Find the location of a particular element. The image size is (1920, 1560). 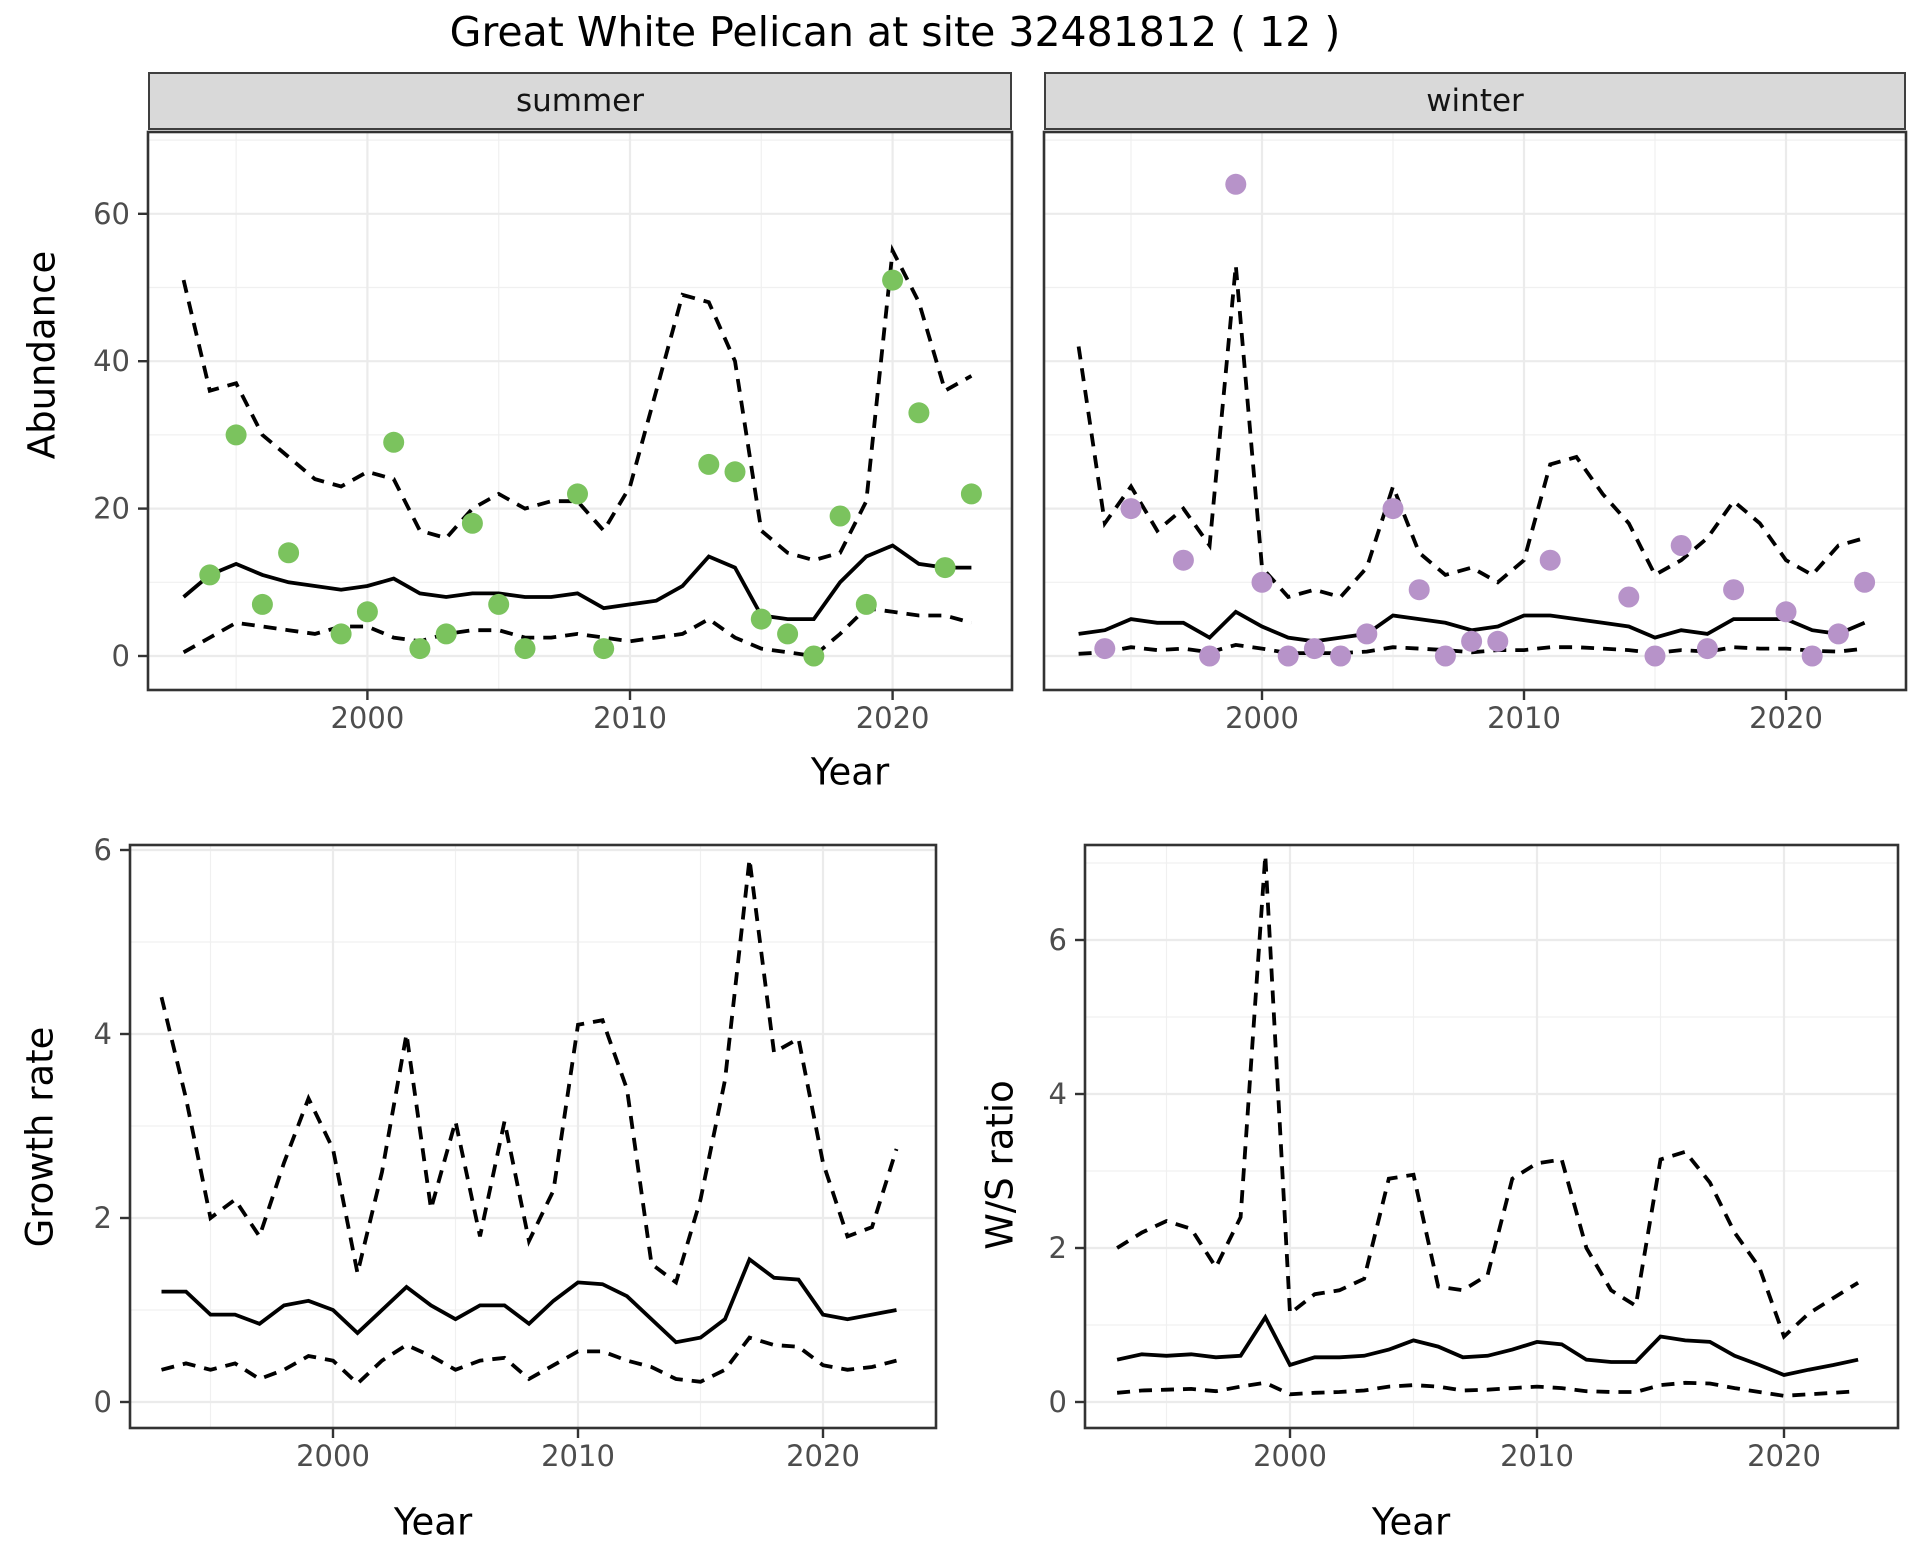

facet-strip-label: winter is located at coordinates (1475, 101).